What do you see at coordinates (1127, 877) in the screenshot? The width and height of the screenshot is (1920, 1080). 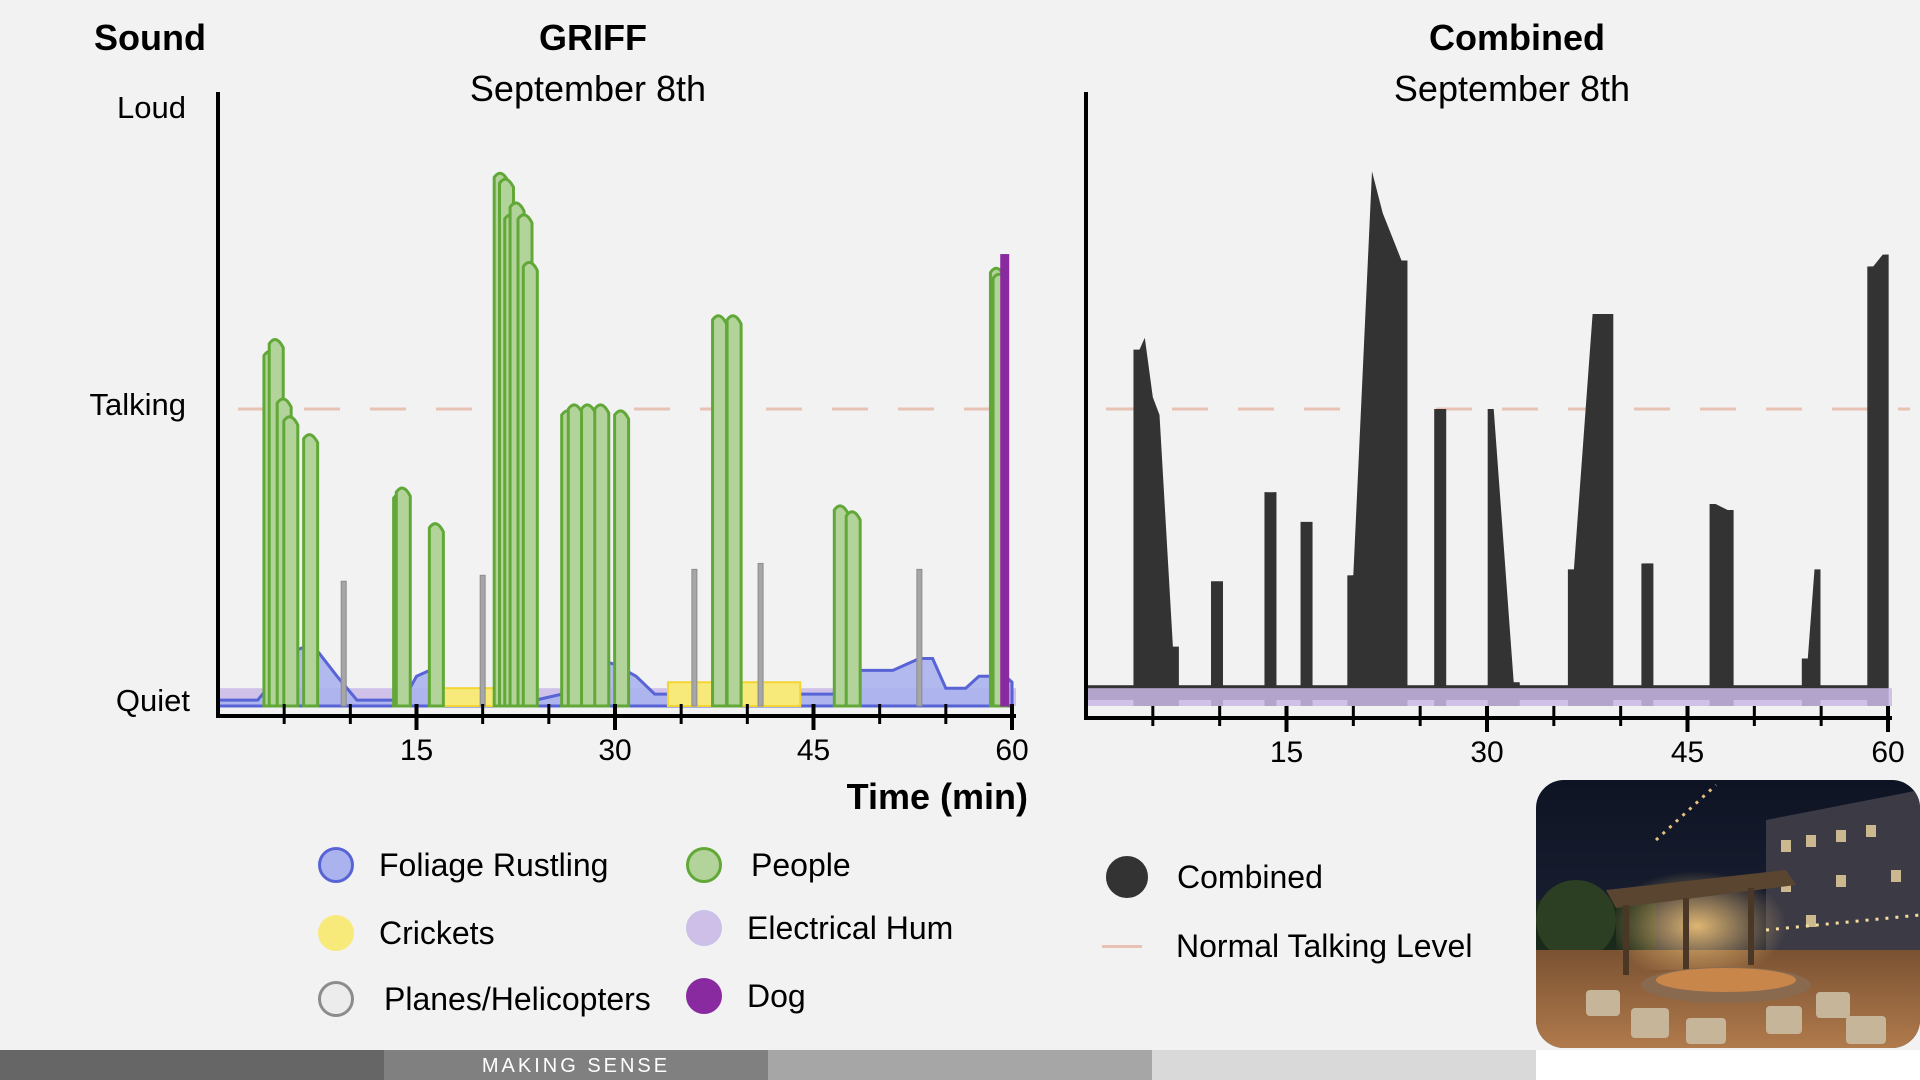 I see `combined-swatch-icon` at bounding box center [1127, 877].